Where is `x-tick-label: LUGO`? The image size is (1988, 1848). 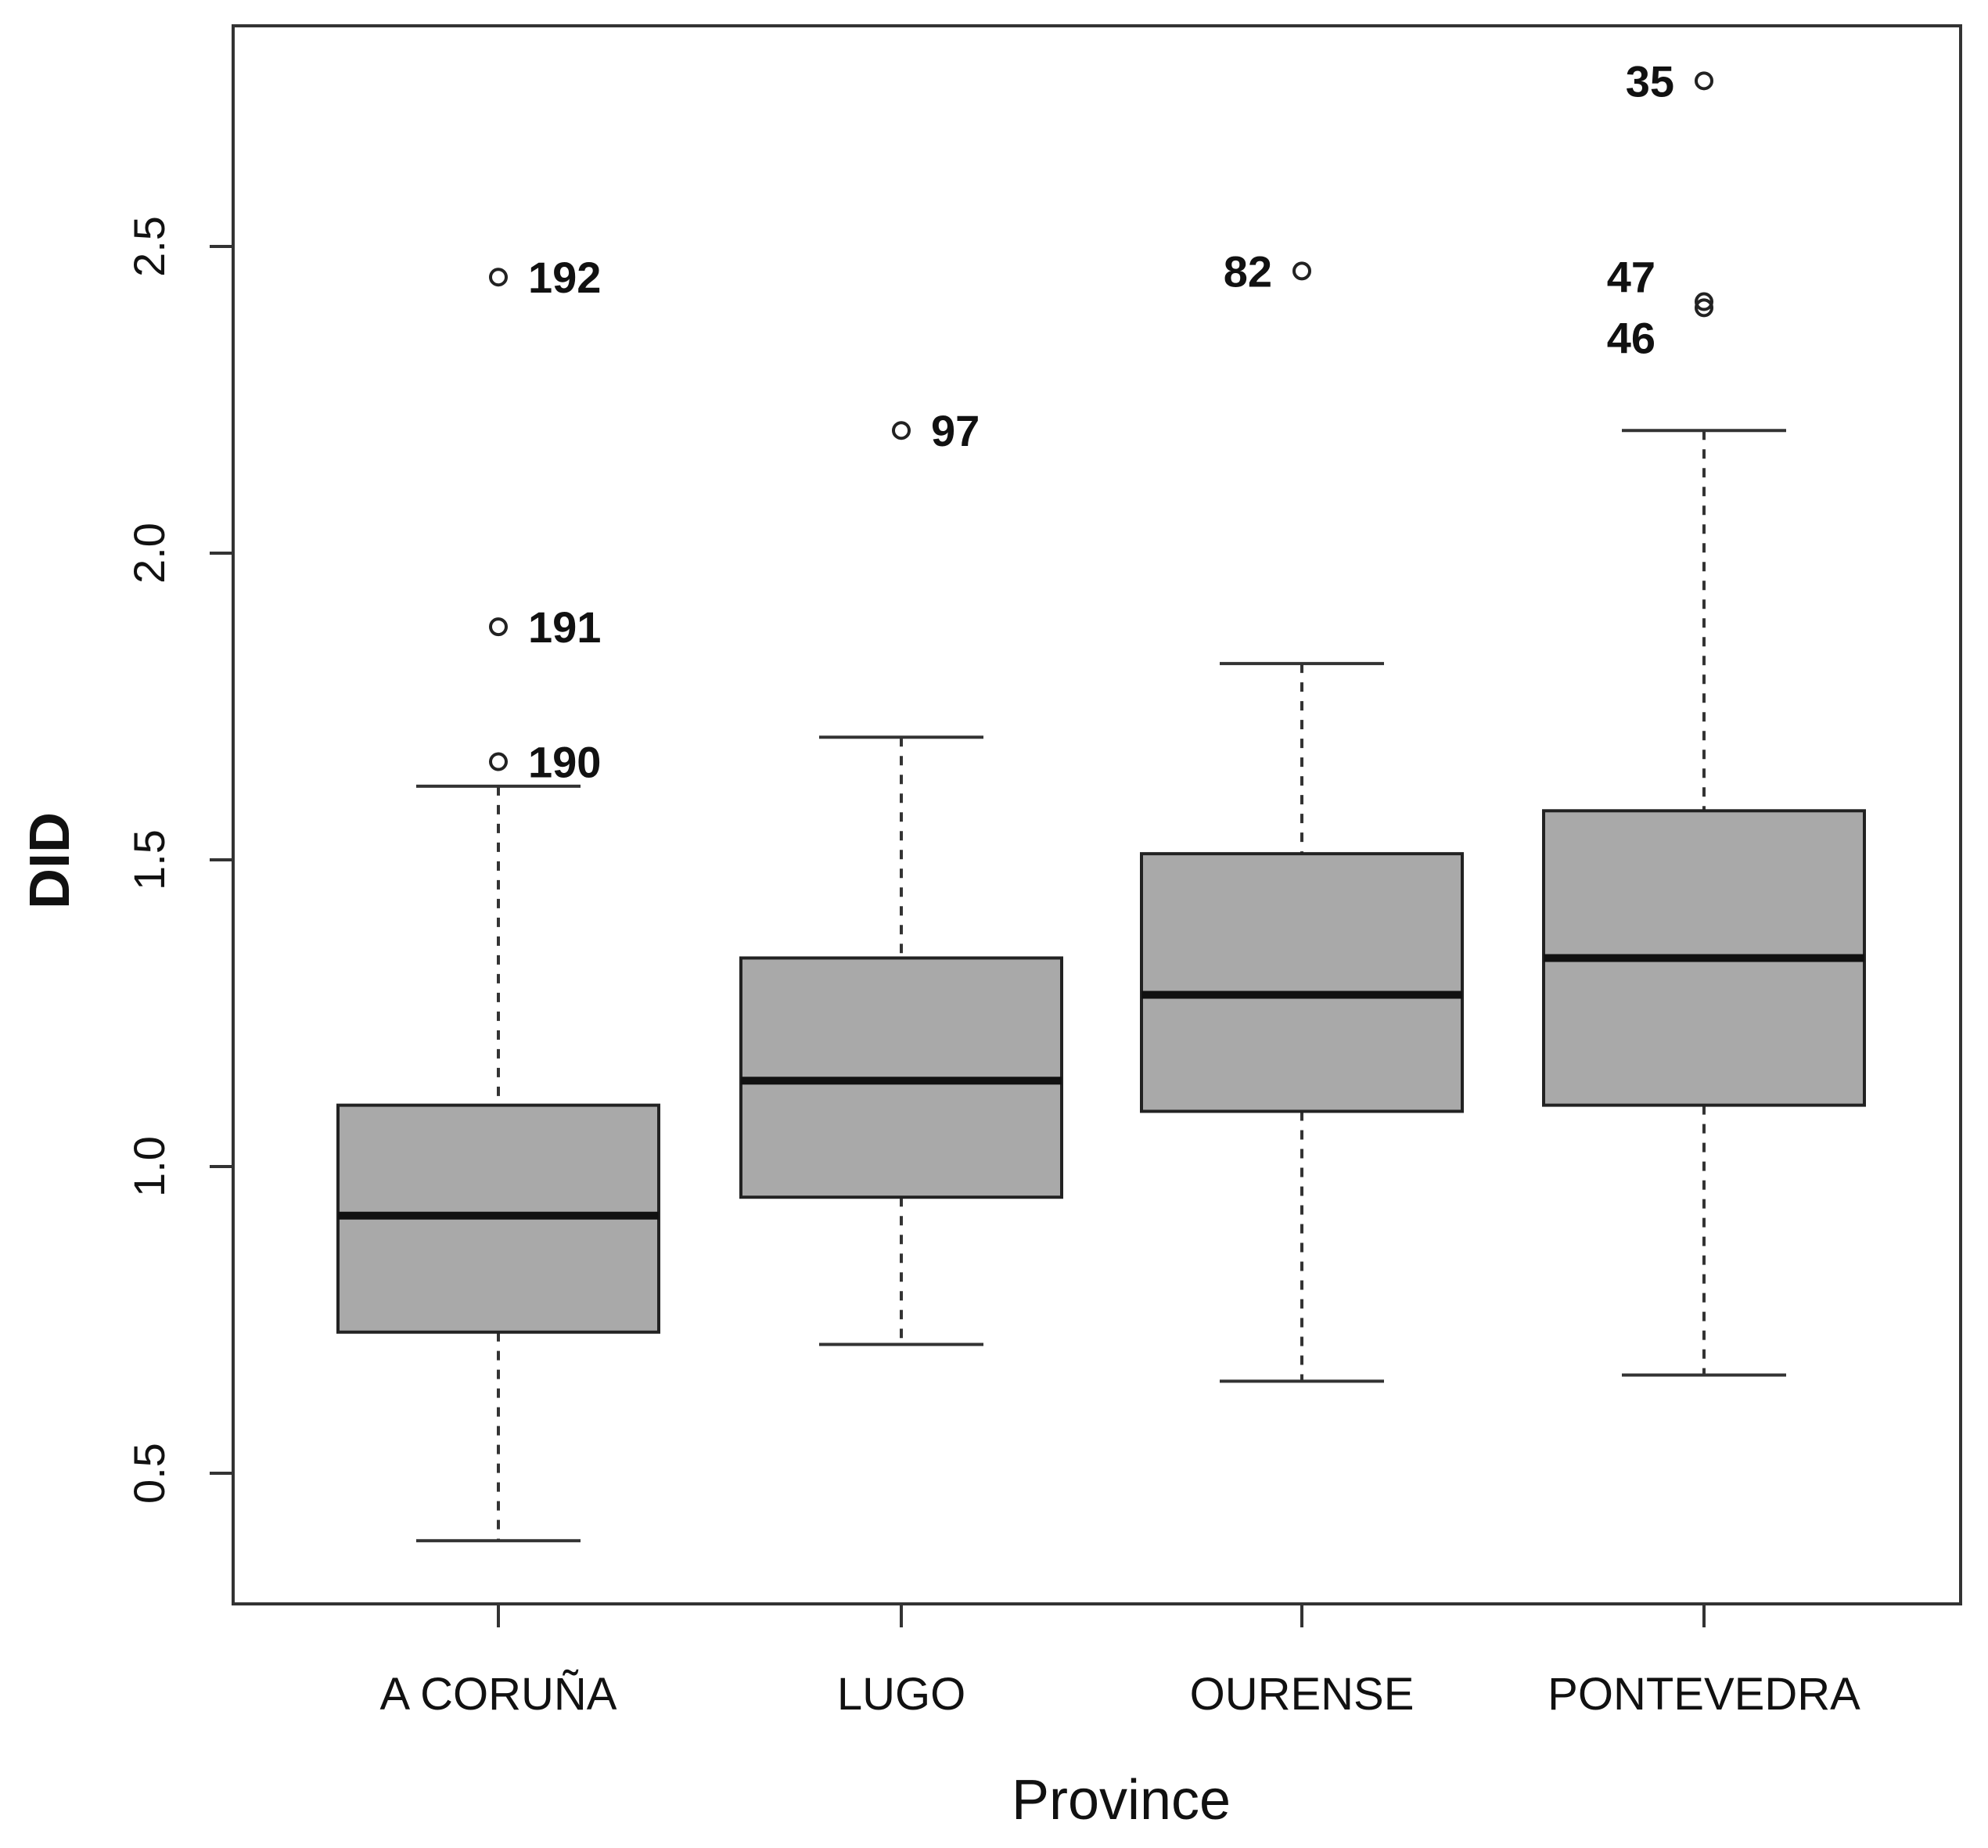
x-tick-label: LUGO is located at coordinates (901, 1695).